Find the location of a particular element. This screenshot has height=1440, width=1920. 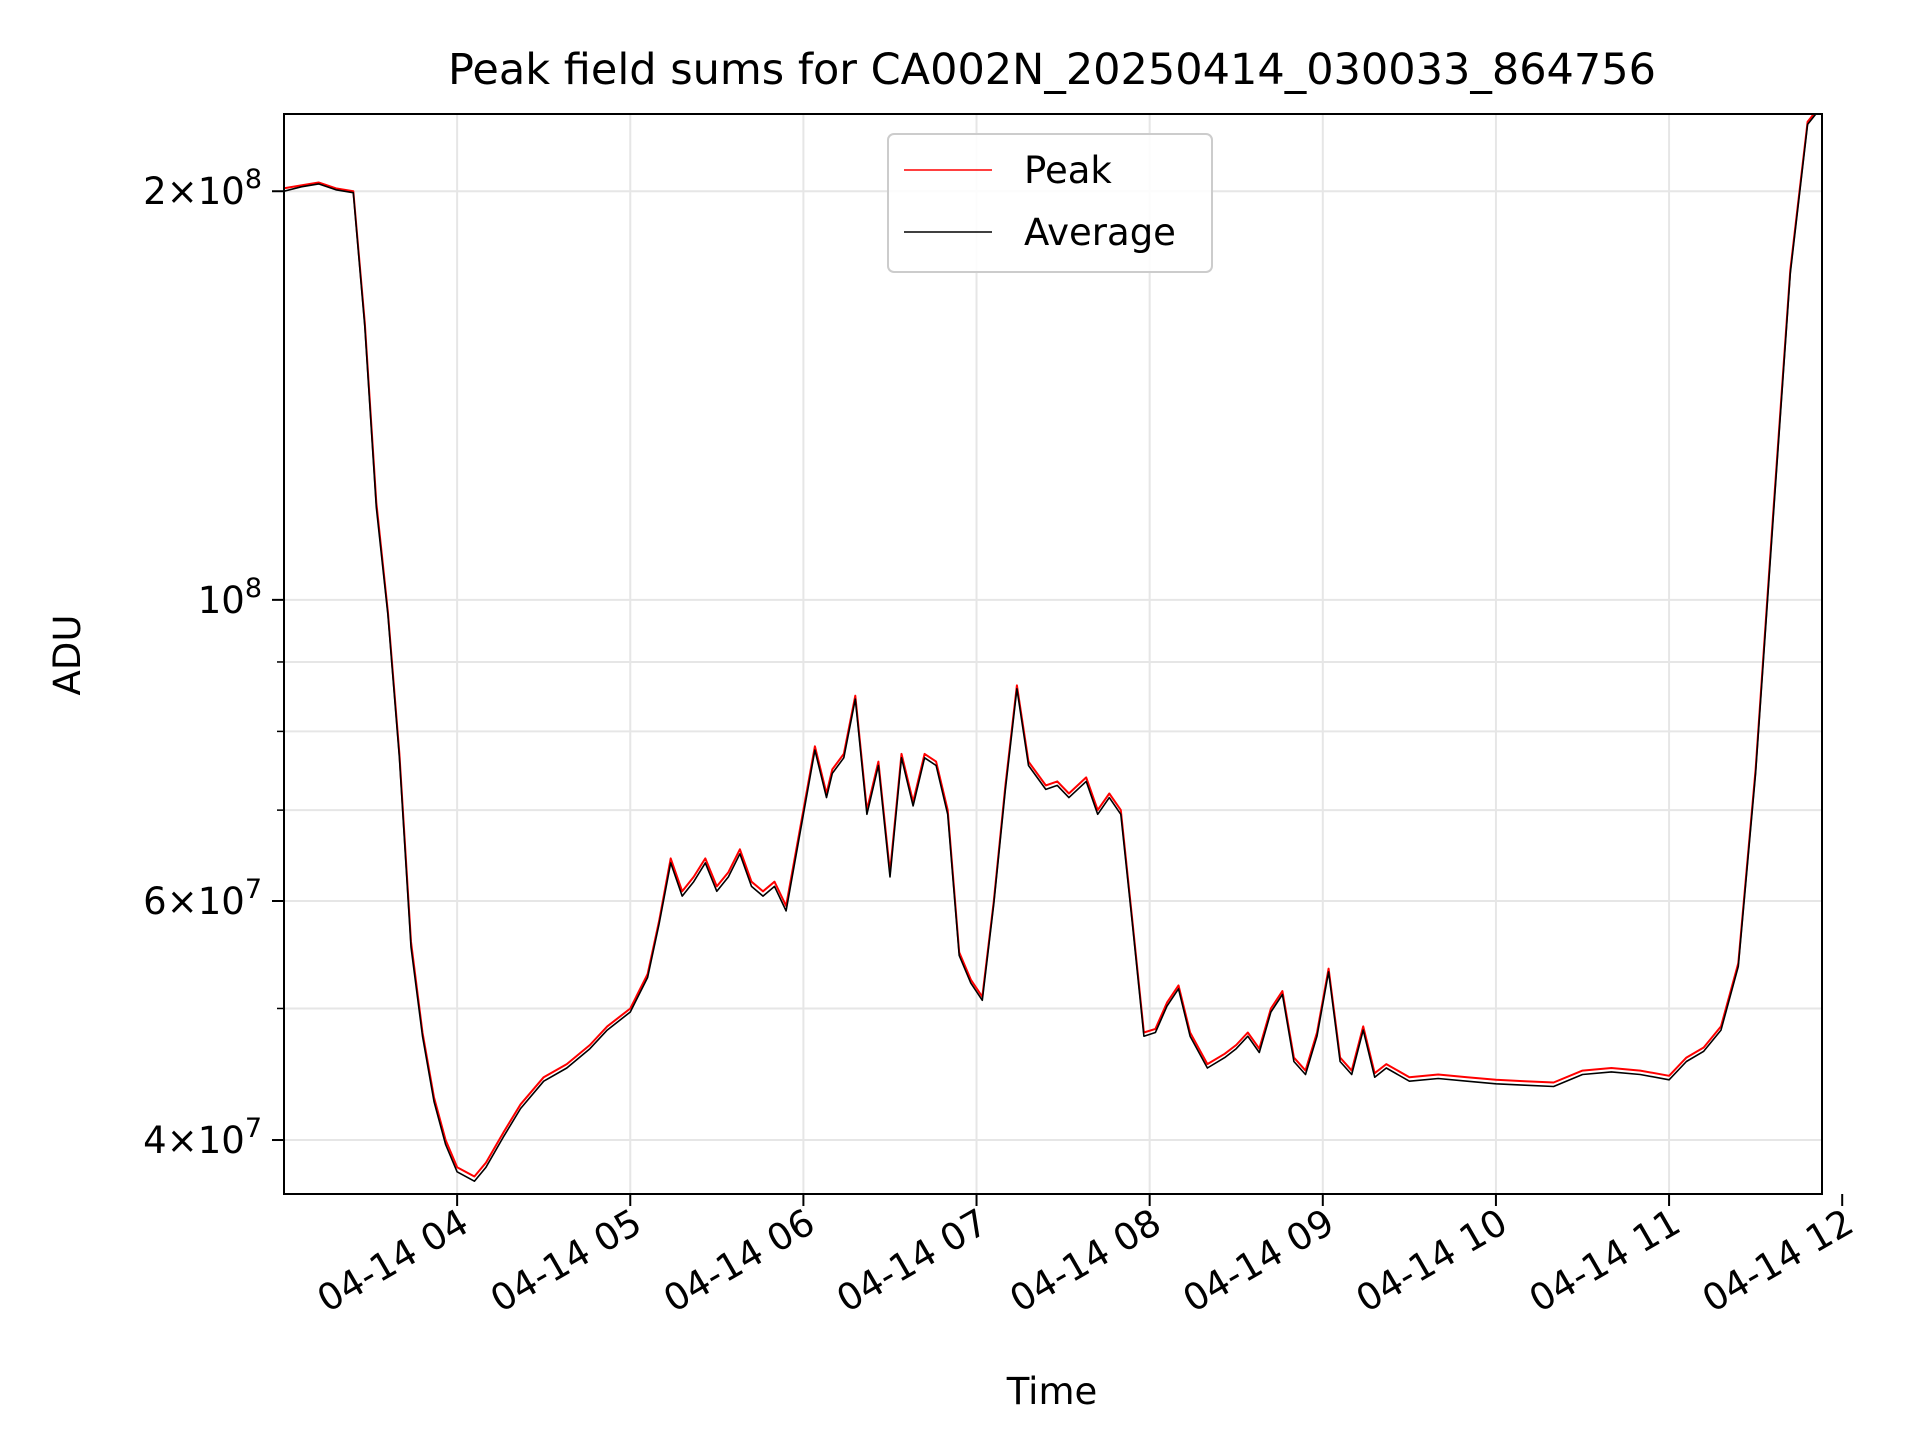

y-tick-label: 4×10⁷ is located at coordinates (202, 1137).